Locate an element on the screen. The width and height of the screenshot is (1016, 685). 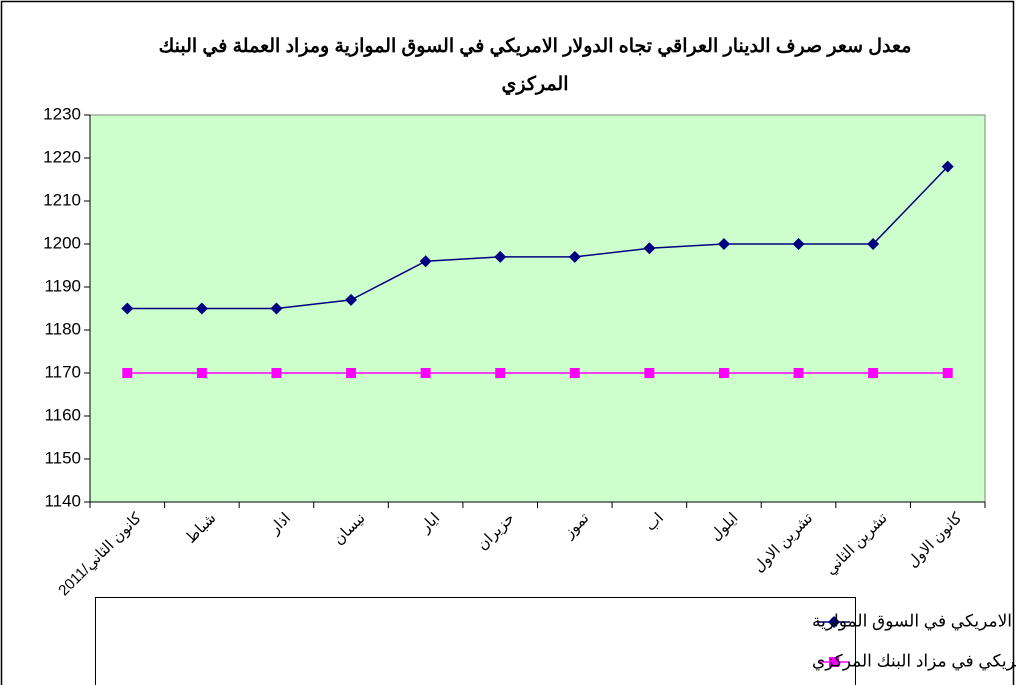
y-tick-label: 1220 is located at coordinates (62, 156).